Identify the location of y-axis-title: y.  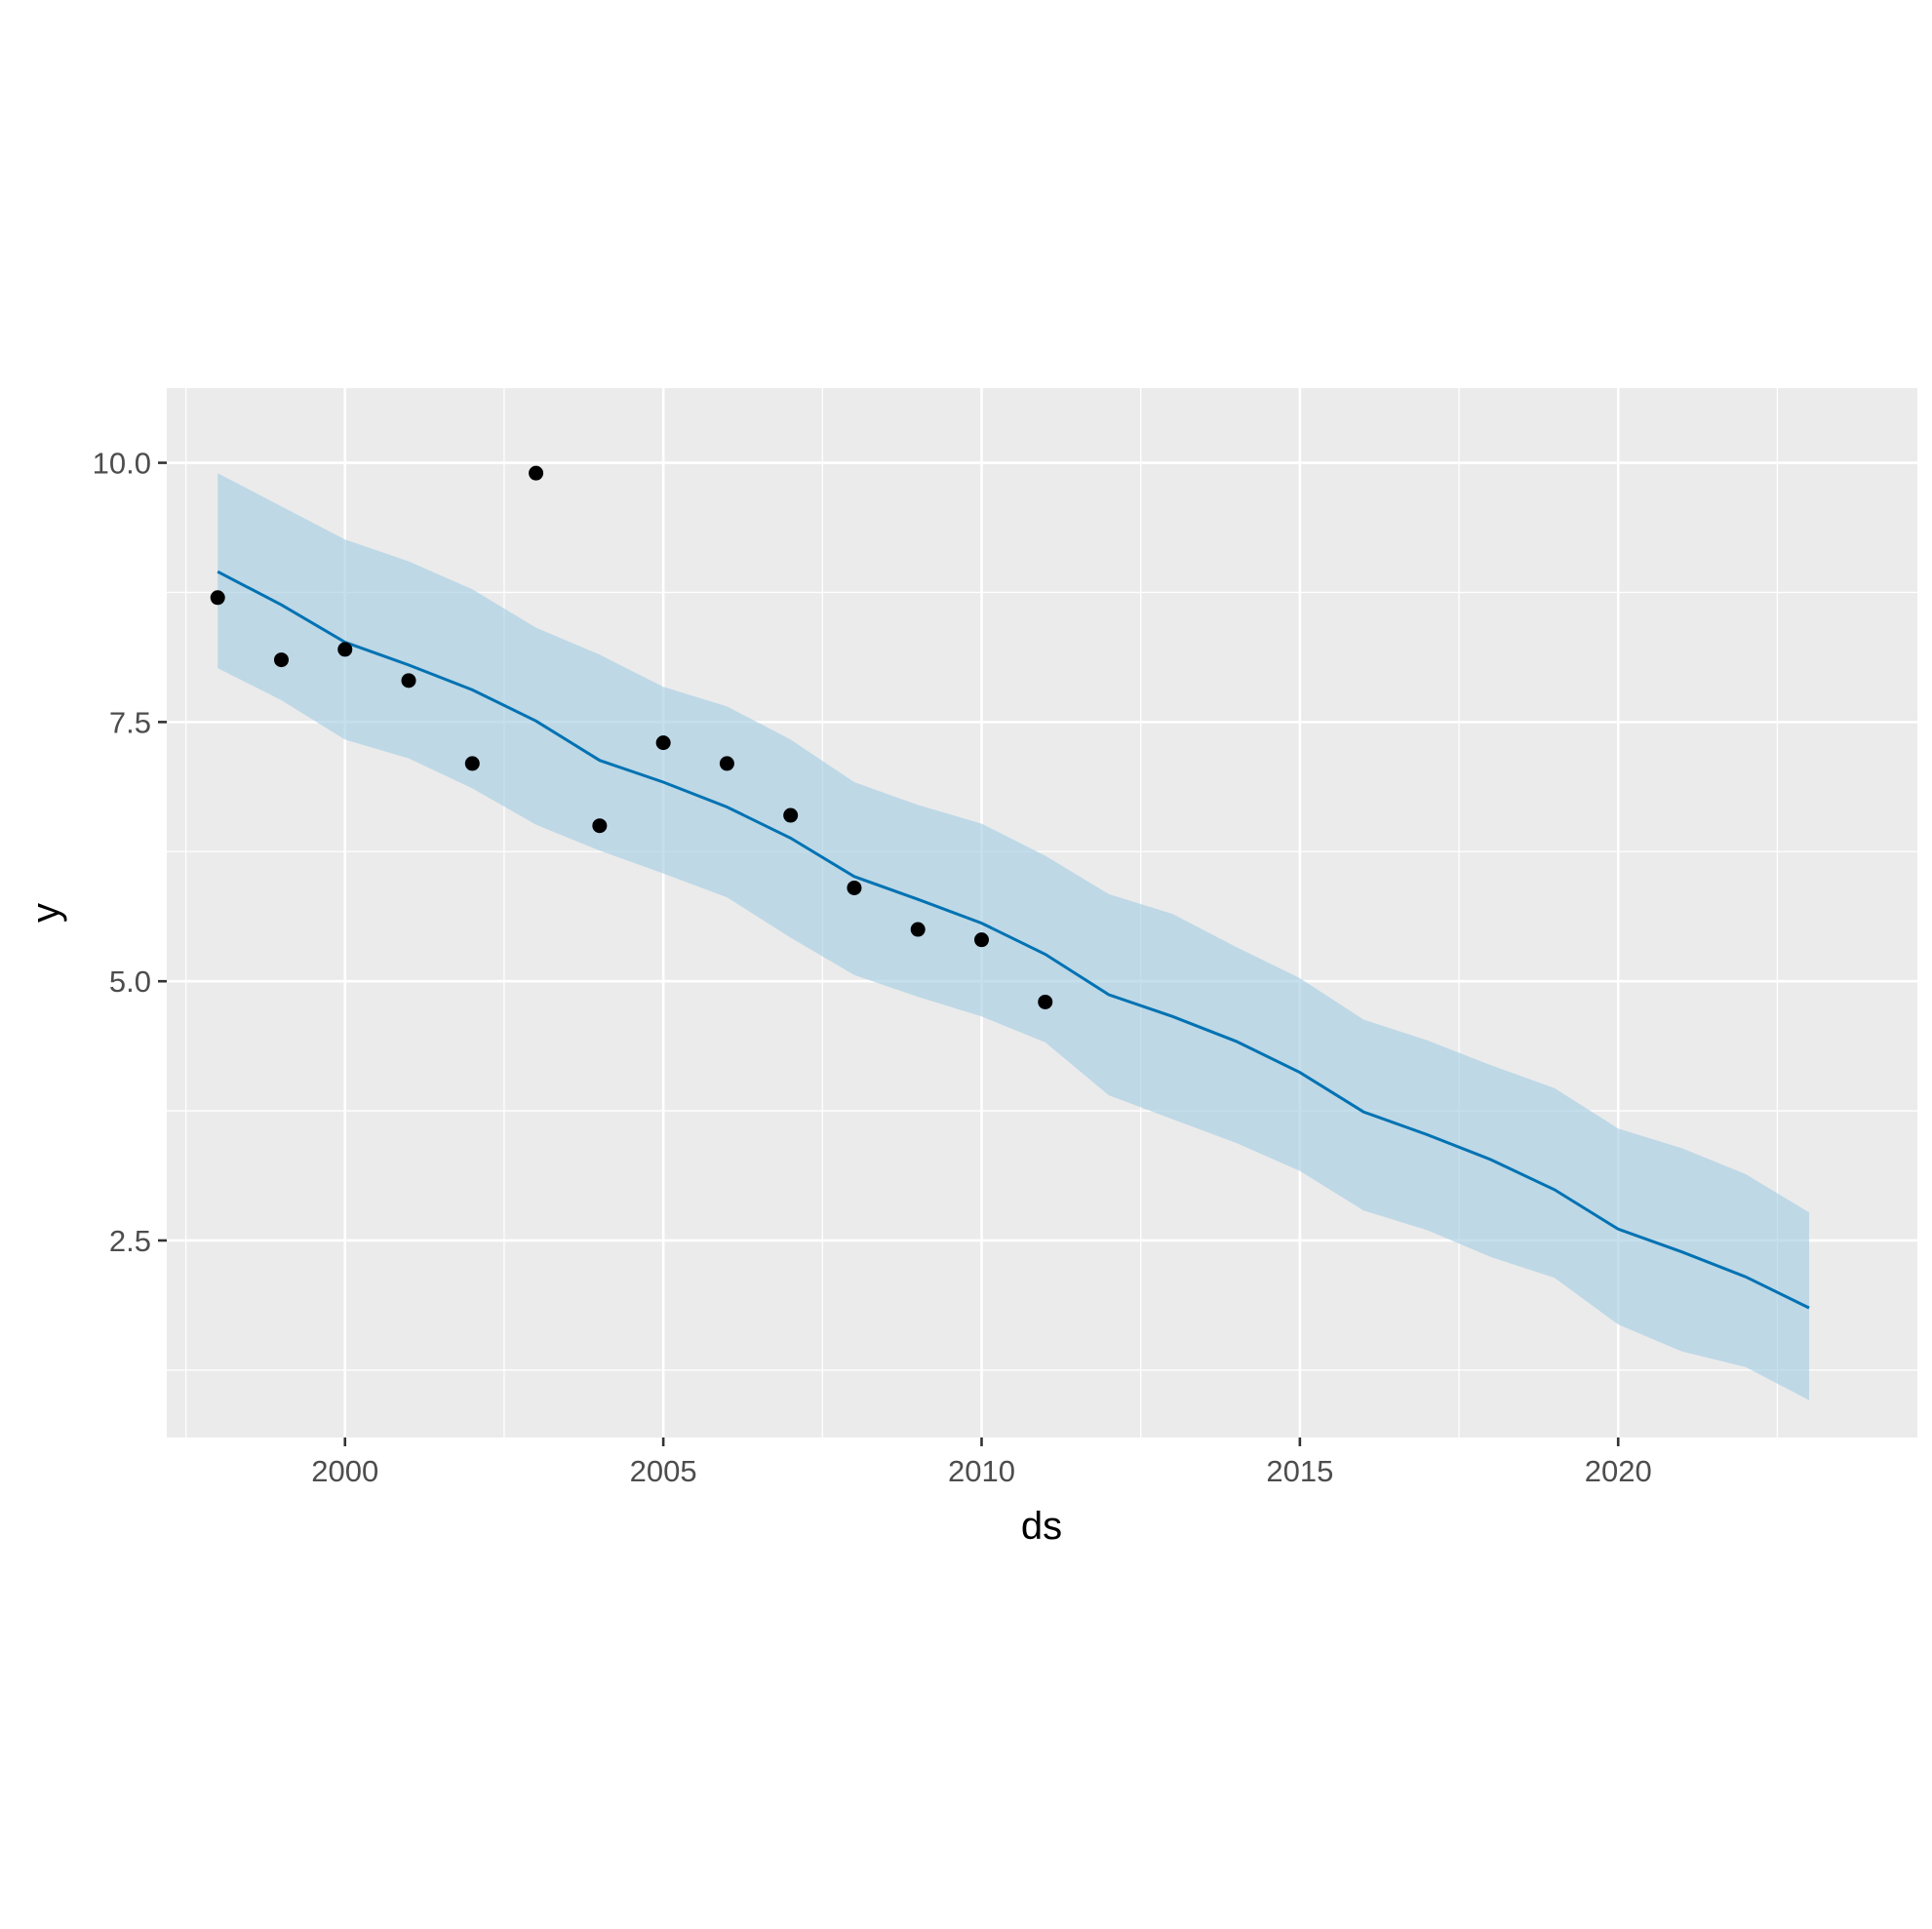
(45, 913).